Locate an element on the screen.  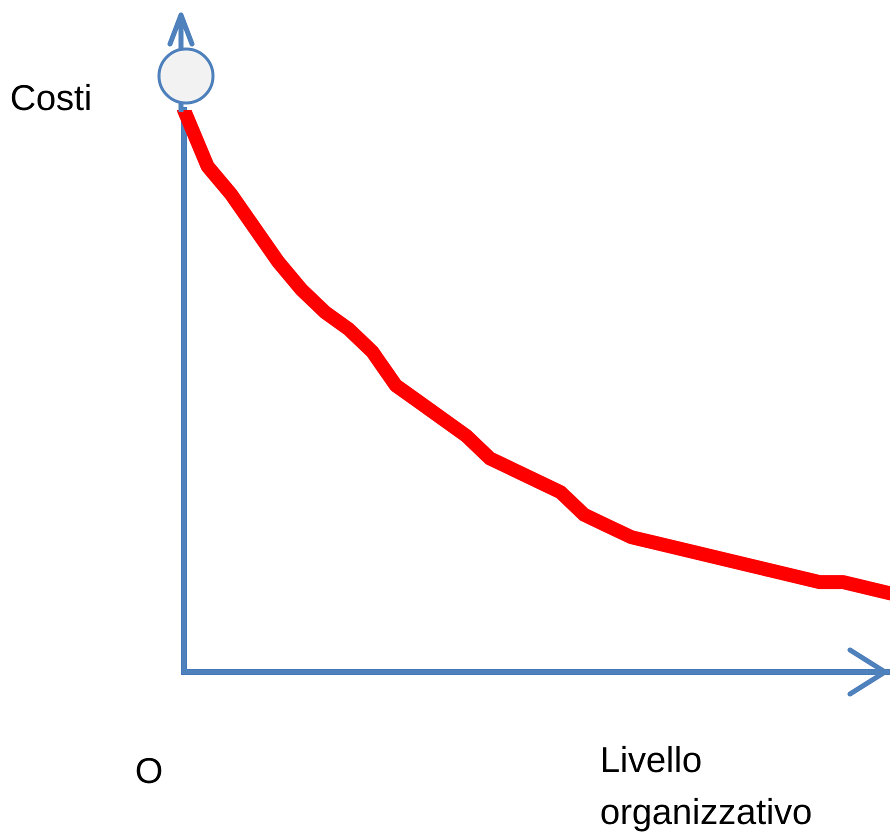
y-axis-title: Costi is located at coordinates (51, 98).